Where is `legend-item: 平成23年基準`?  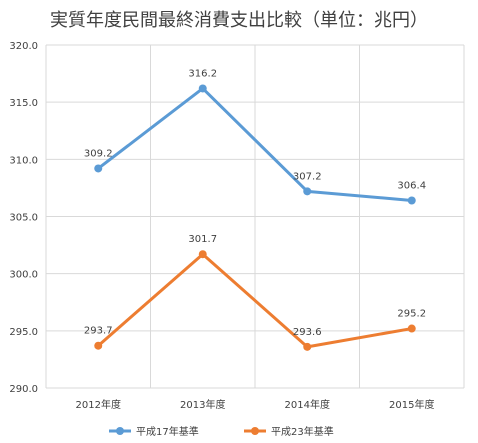 legend-item: 平成23年基準 is located at coordinates (289, 431).